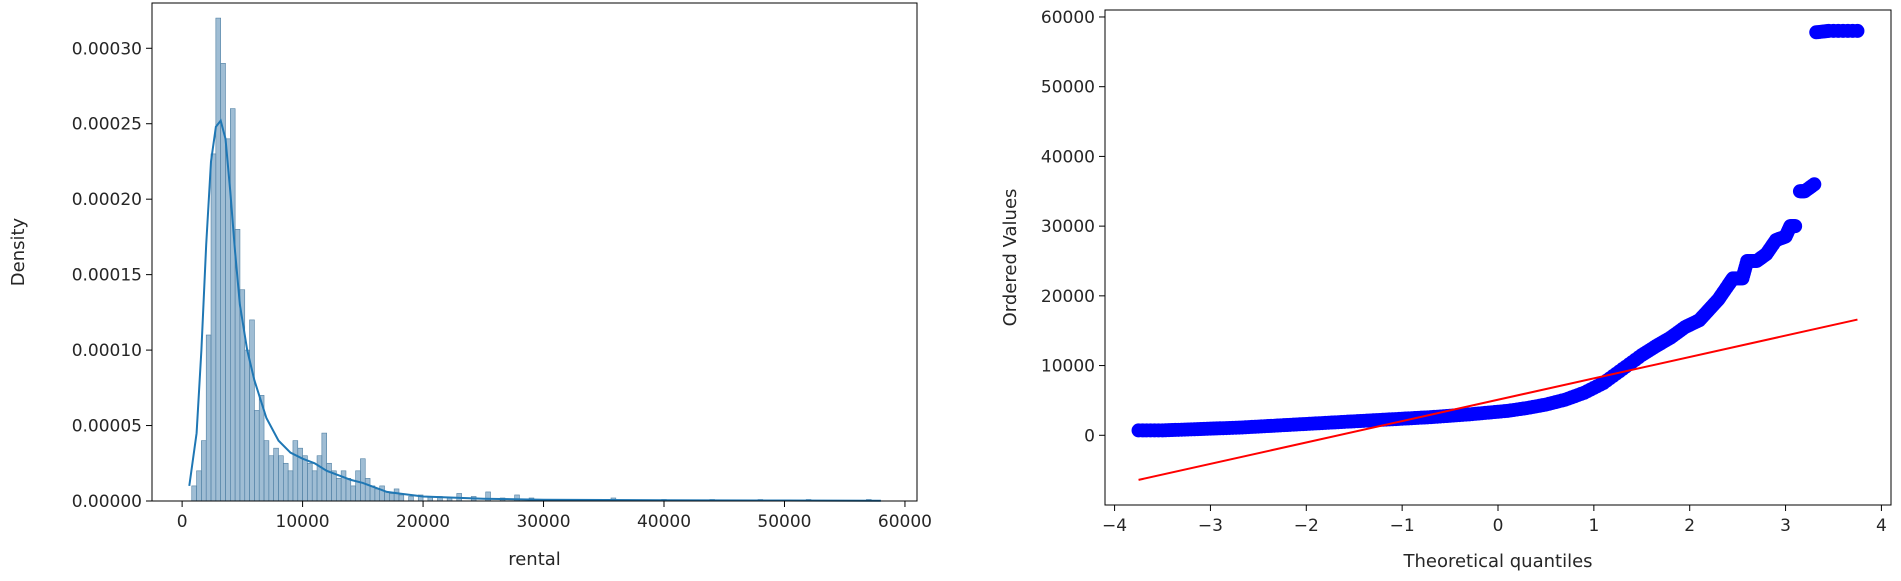  I want to click on qq-y-tick-label: 20000, so click(1068, 297).